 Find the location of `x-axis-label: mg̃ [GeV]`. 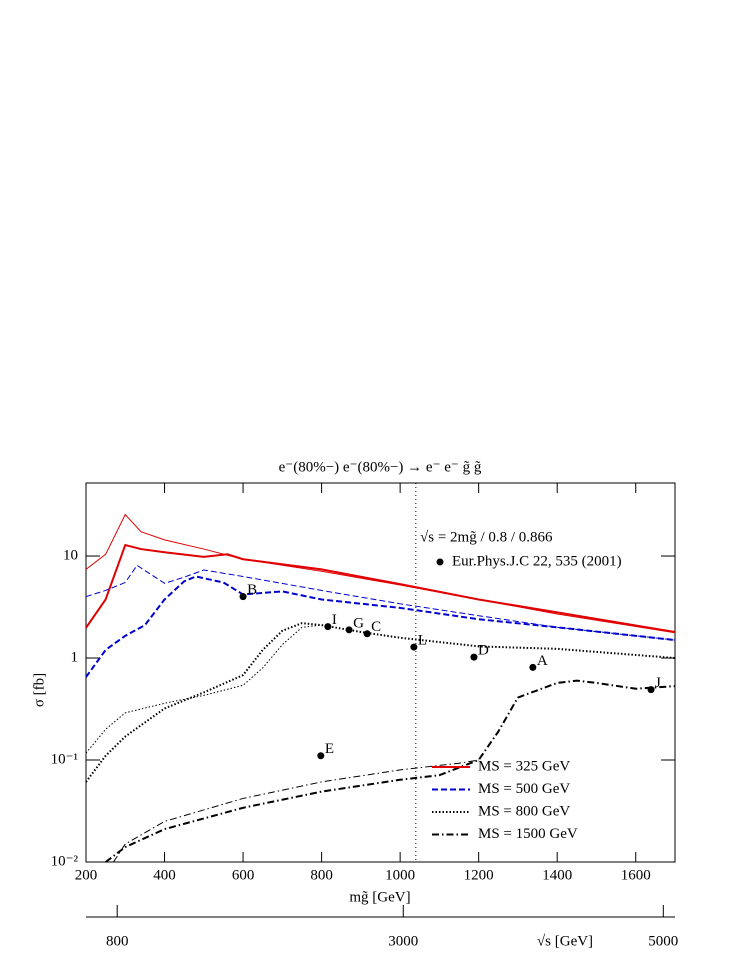

x-axis-label: mg̃ [GeV] is located at coordinates (379, 897).